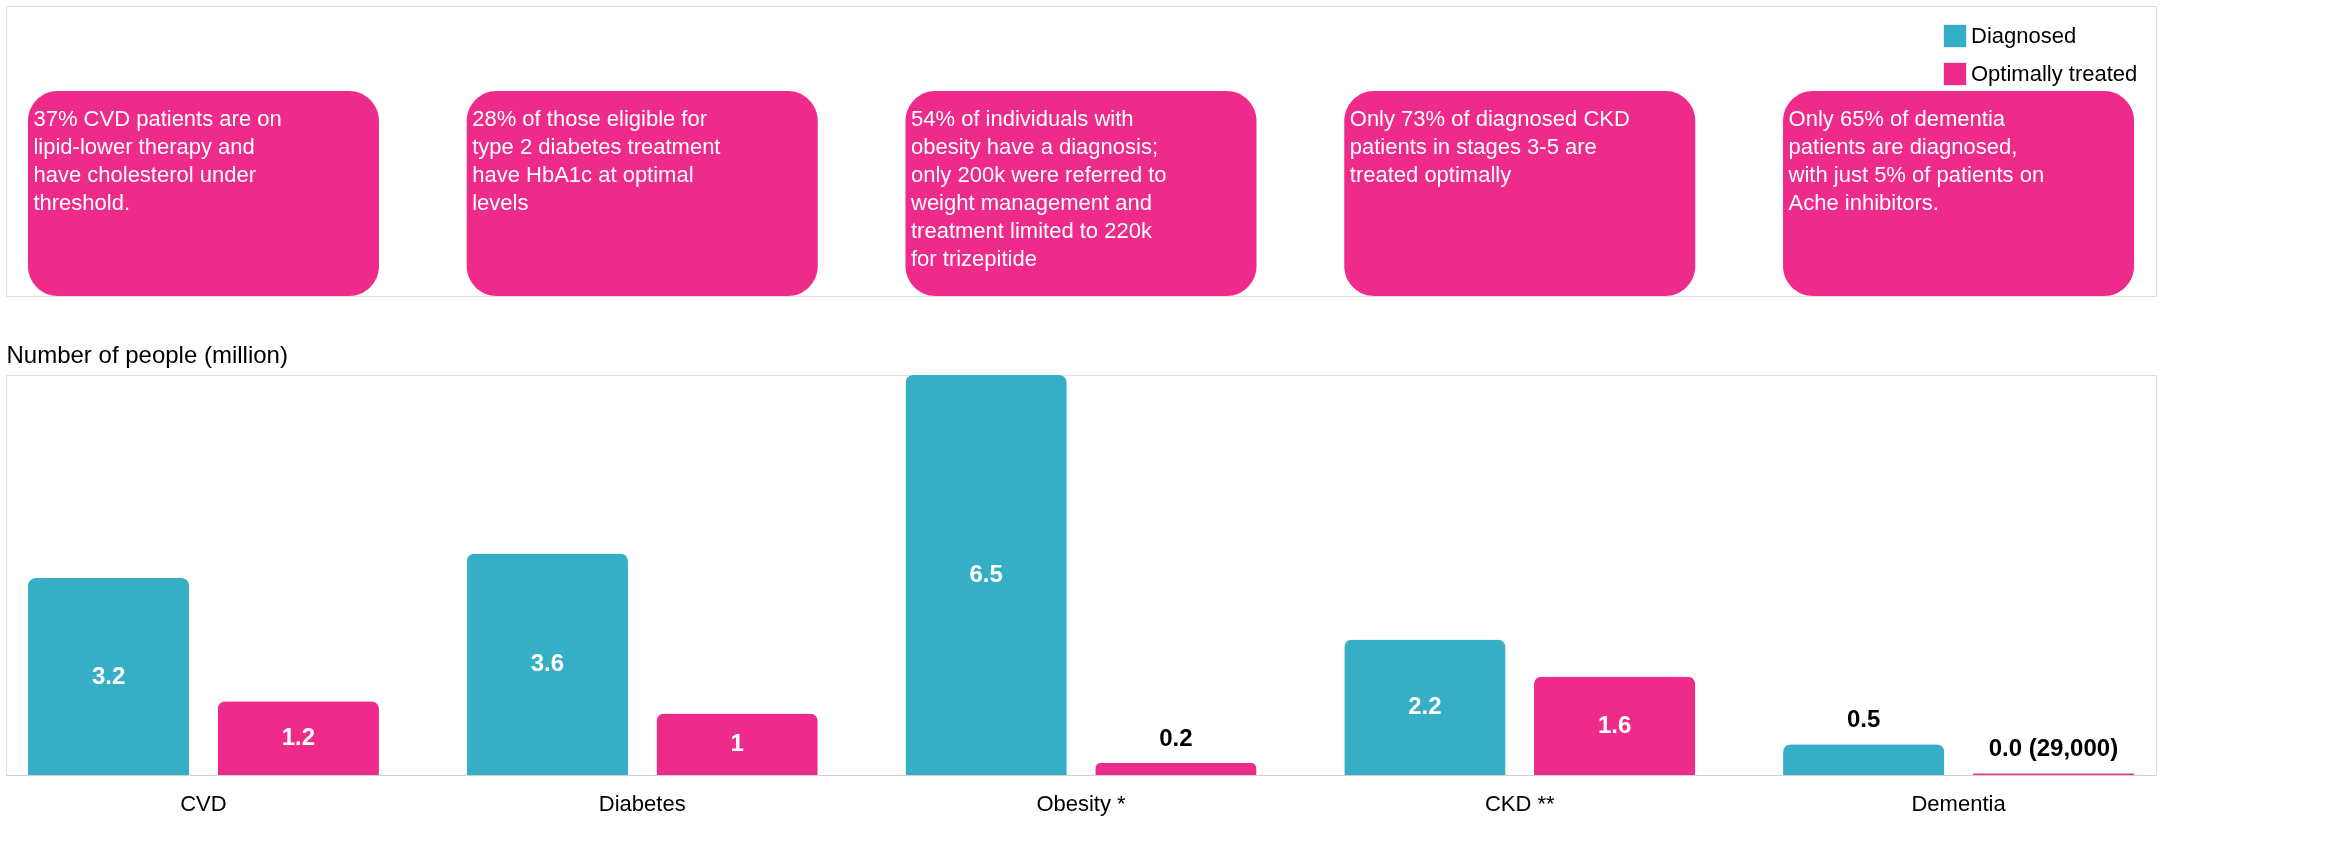 This screenshot has height=846, width=2330. Describe the element at coordinates (2053, 748) in the screenshot. I see `data-label: 0.0 (29,000)` at that location.